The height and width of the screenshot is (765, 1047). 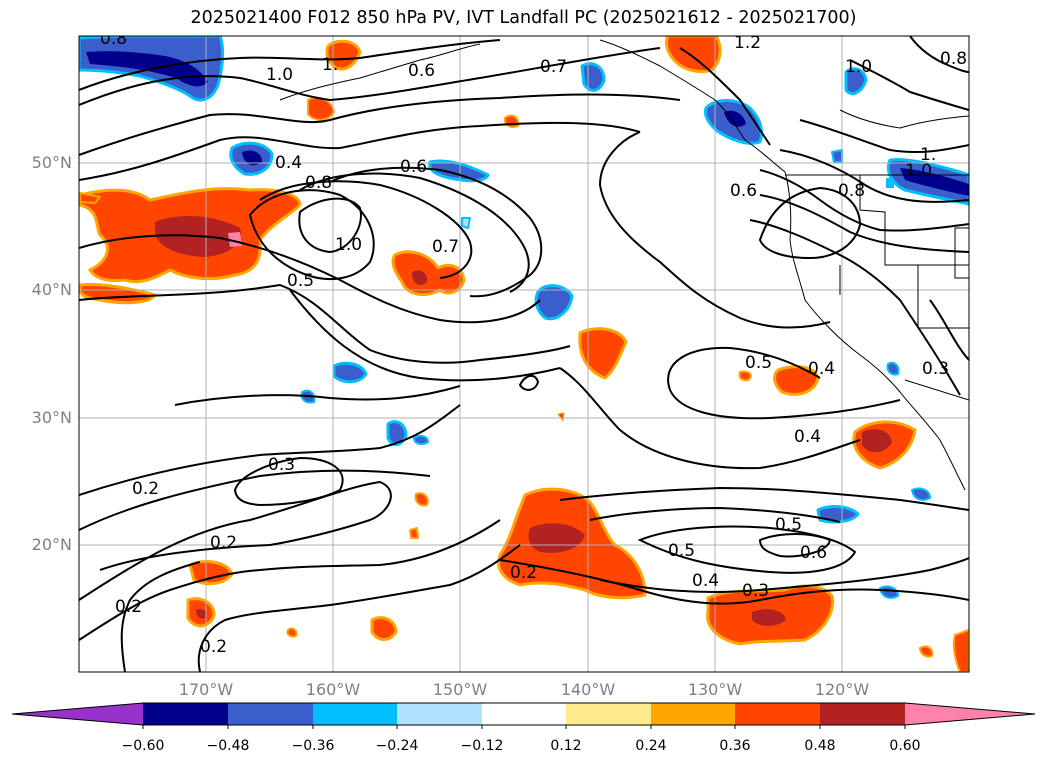 I want to click on lon-label: 140°W, so click(x=588, y=689).